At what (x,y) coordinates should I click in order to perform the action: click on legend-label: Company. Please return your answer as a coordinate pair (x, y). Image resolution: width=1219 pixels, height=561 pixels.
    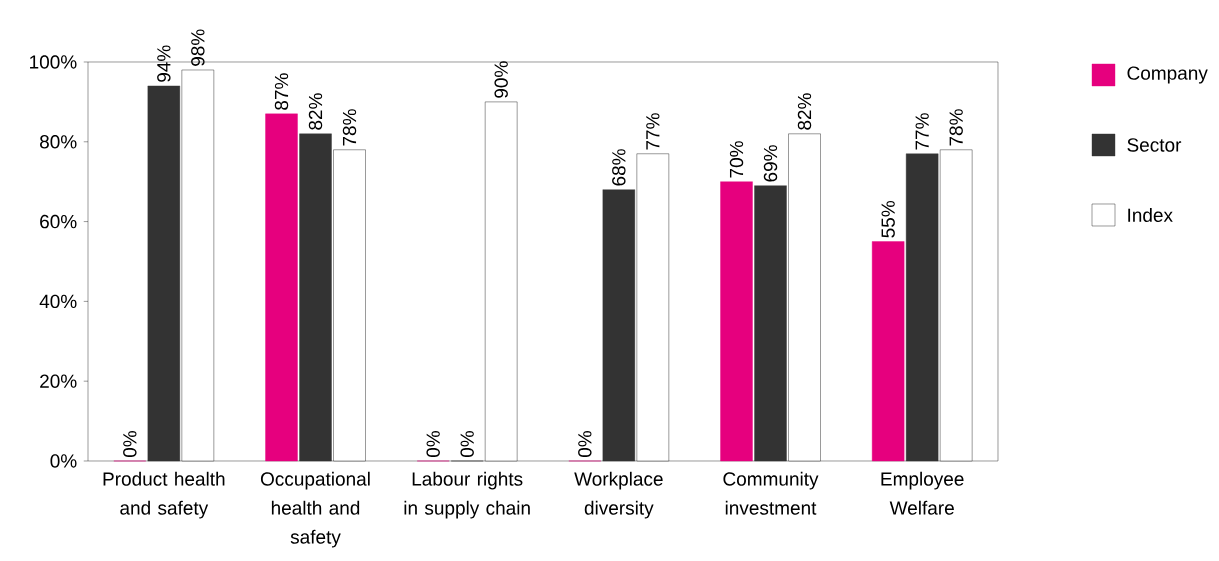
    Looking at the image, I should click on (1167, 75).